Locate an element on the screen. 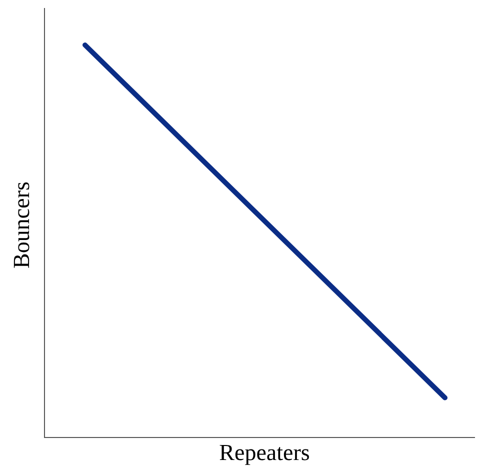  y-axis-title: Bouncers is located at coordinates (22, 225).